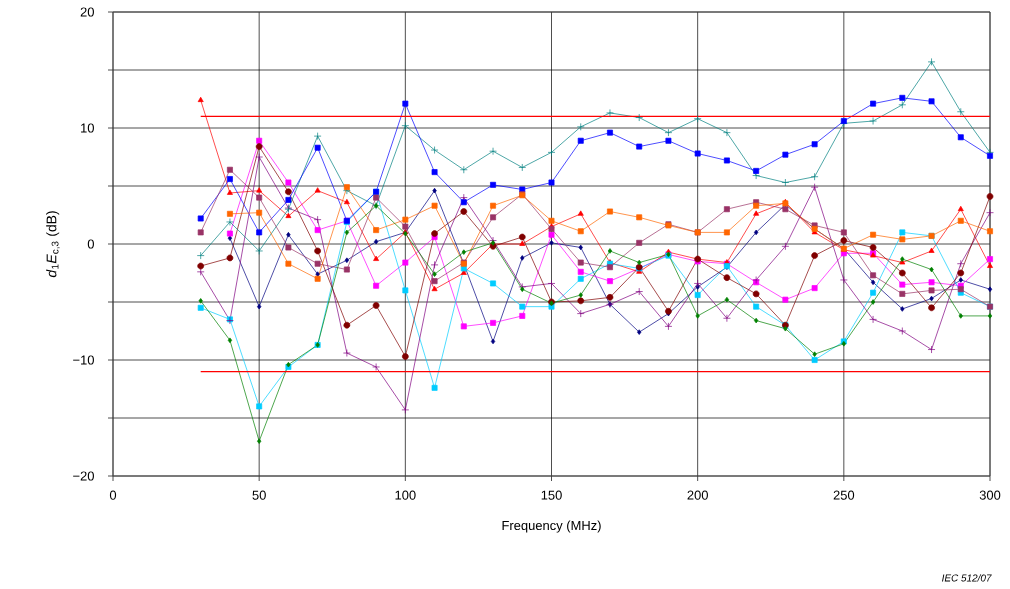 The width and height of the screenshot is (1010, 589). What do you see at coordinates (990, 495) in the screenshot?
I see `x-tick-label: 300` at bounding box center [990, 495].